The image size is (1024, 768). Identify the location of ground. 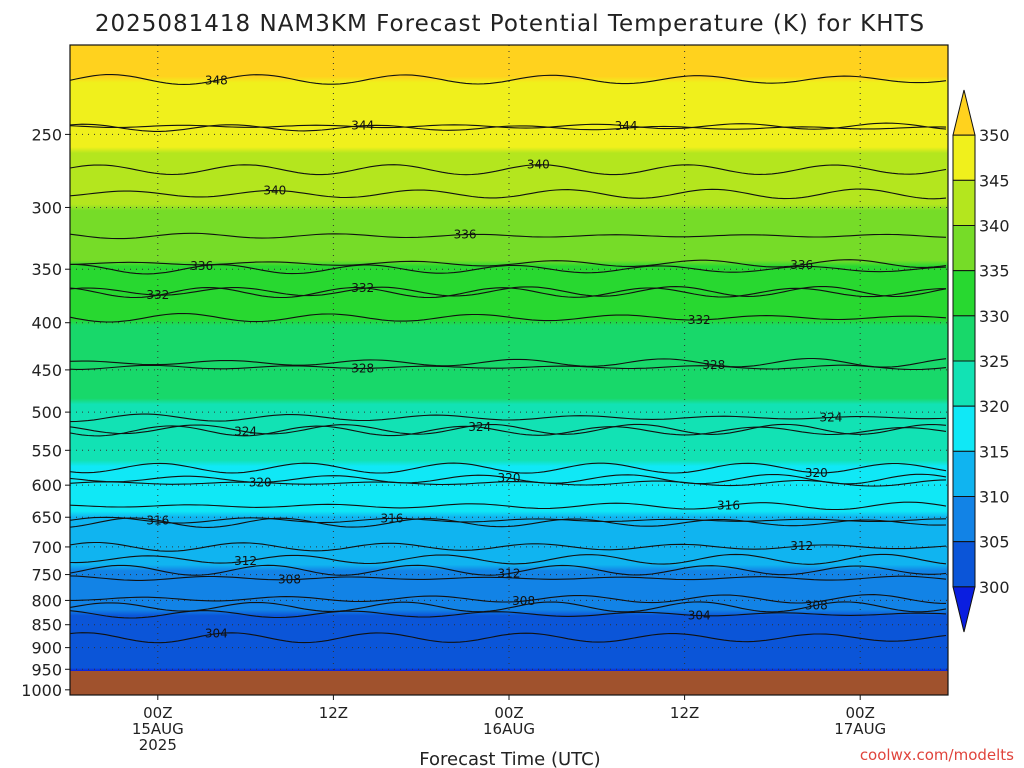
(509, 683).